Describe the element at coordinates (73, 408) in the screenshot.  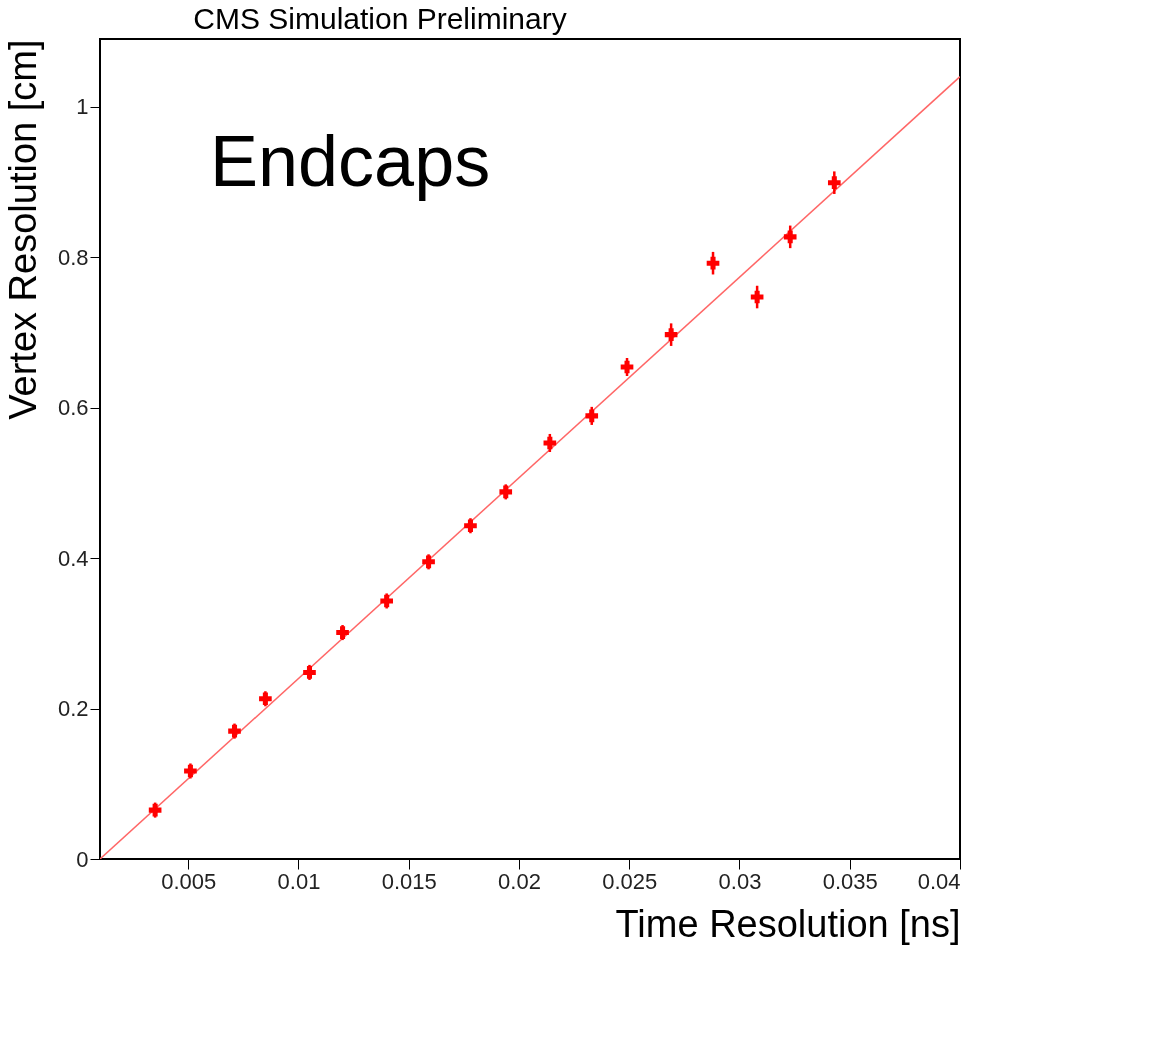
I see `y-tick-label: 0.6` at that location.